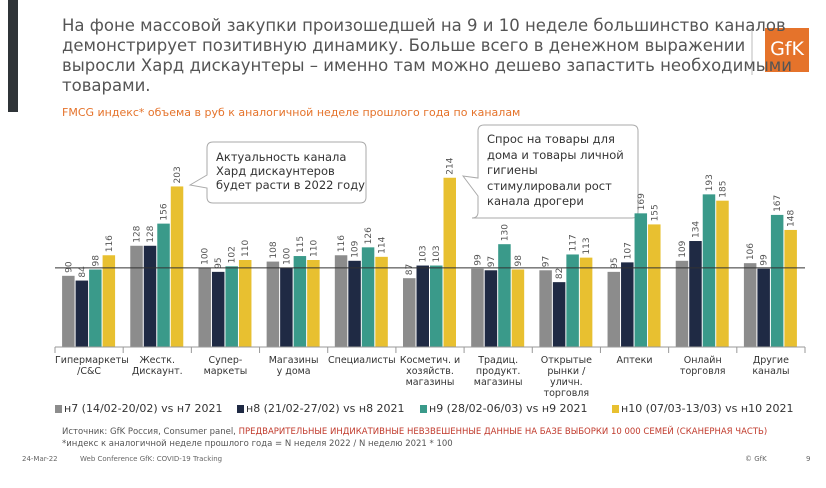  What do you see at coordinates (560, 273) in the screenshot?
I see `value-label: 82` at bounding box center [560, 273].